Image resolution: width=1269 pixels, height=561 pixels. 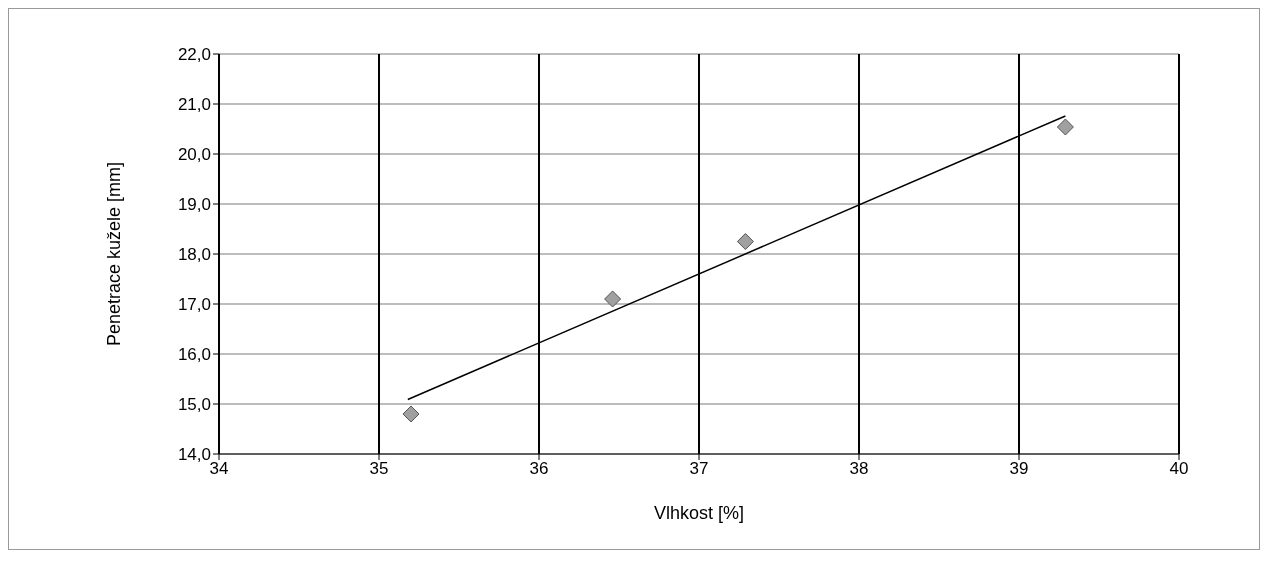 I want to click on y-tick-label: 18,0, so click(x=194, y=255).